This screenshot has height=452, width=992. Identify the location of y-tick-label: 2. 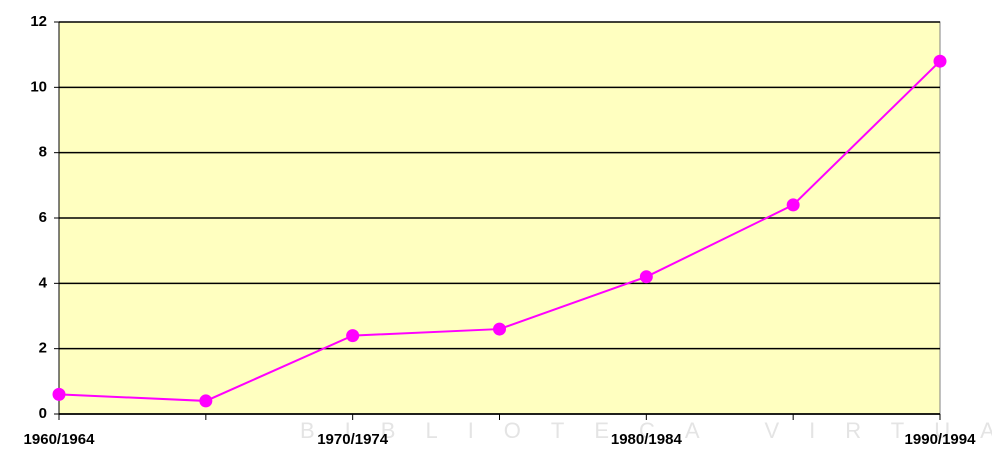
(43, 348).